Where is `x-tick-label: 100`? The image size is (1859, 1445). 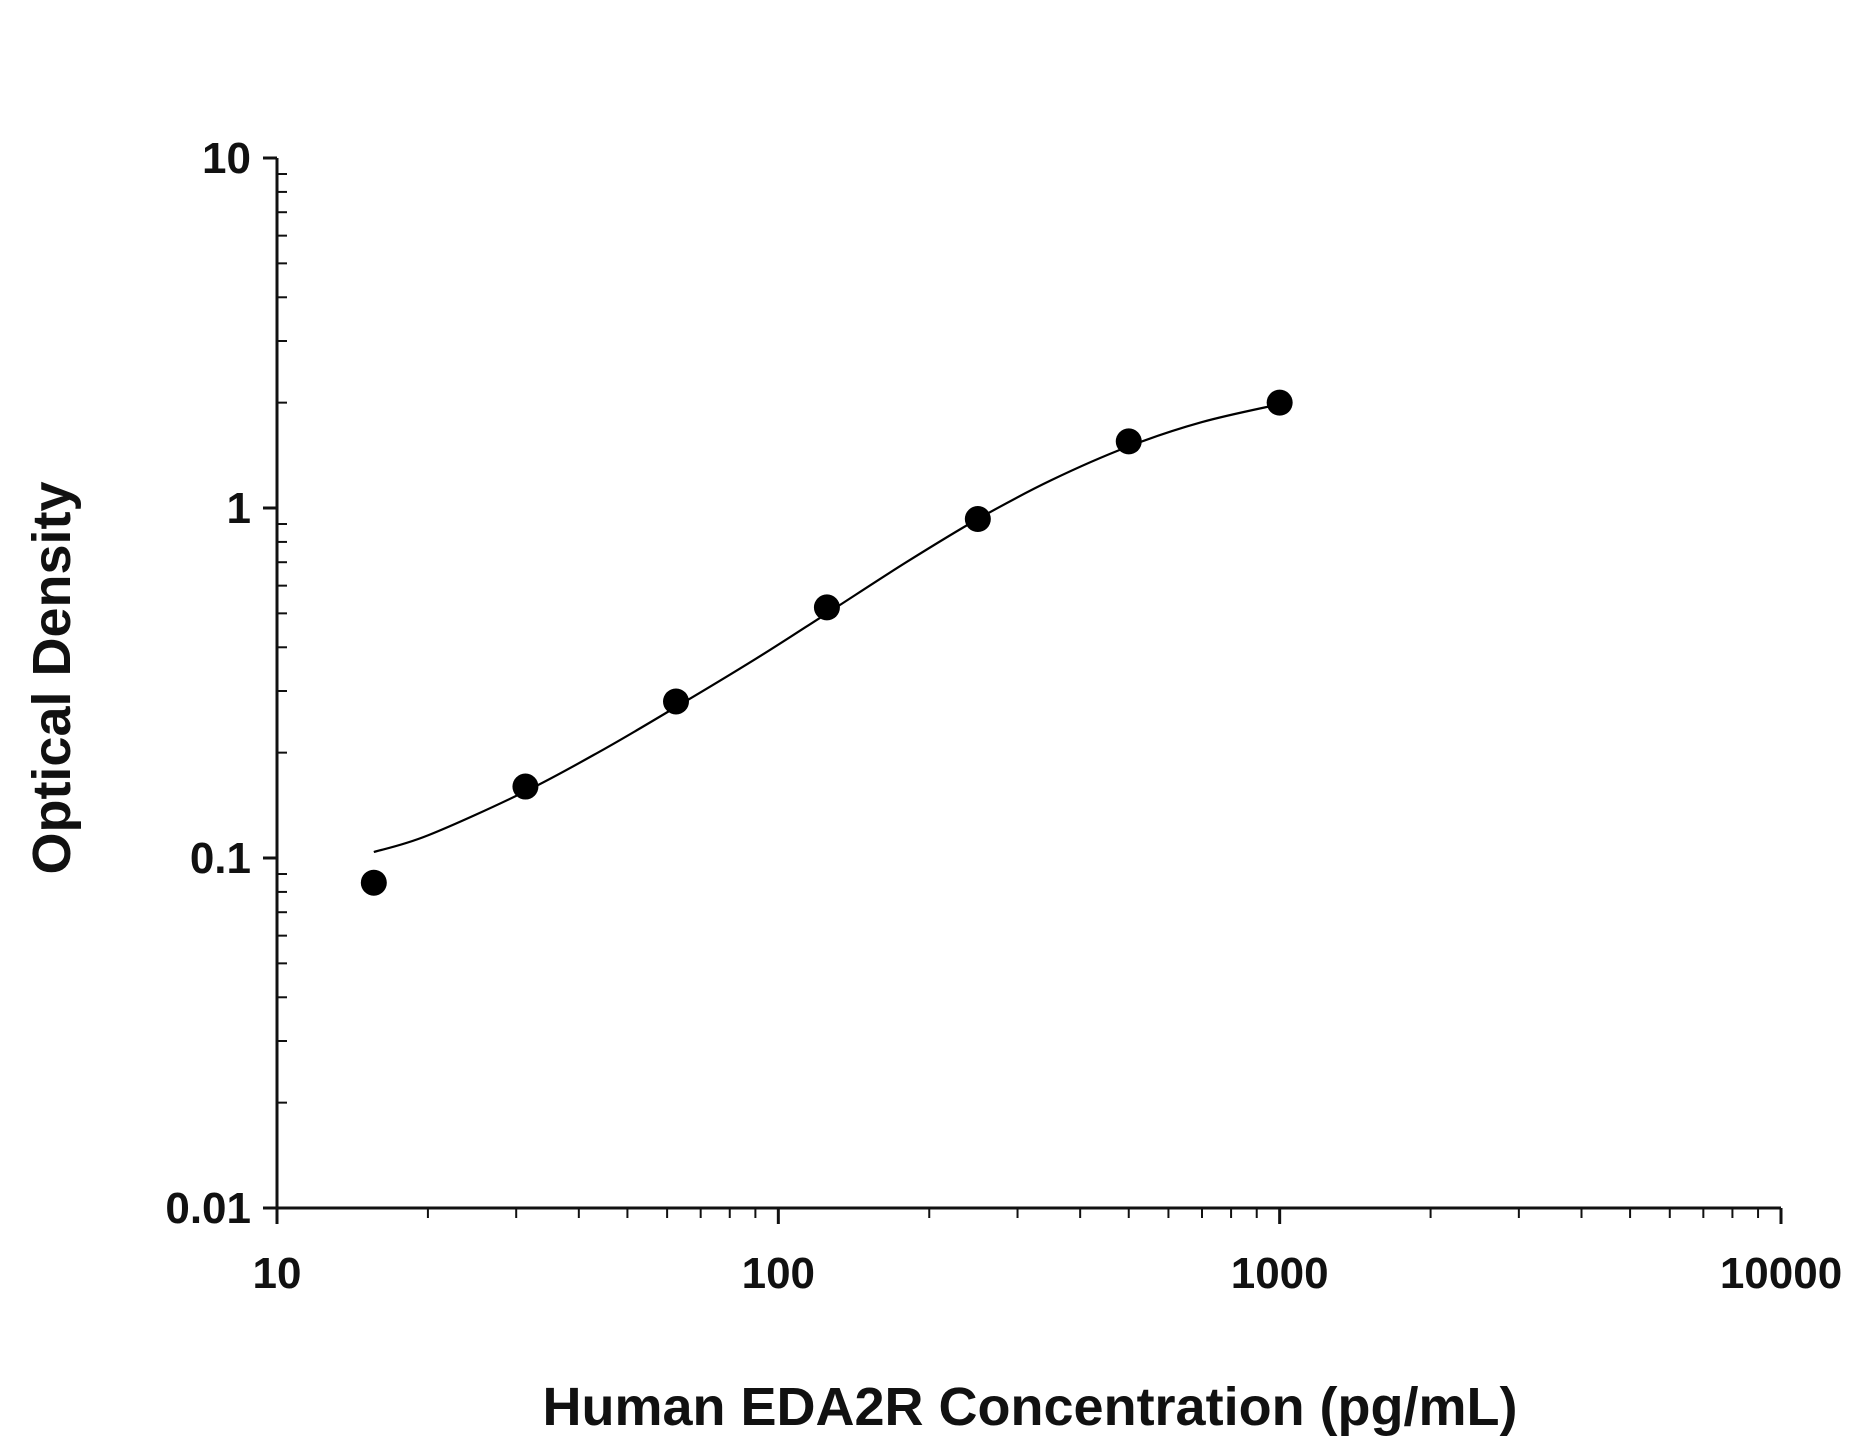 x-tick-label: 100 is located at coordinates (778, 1273).